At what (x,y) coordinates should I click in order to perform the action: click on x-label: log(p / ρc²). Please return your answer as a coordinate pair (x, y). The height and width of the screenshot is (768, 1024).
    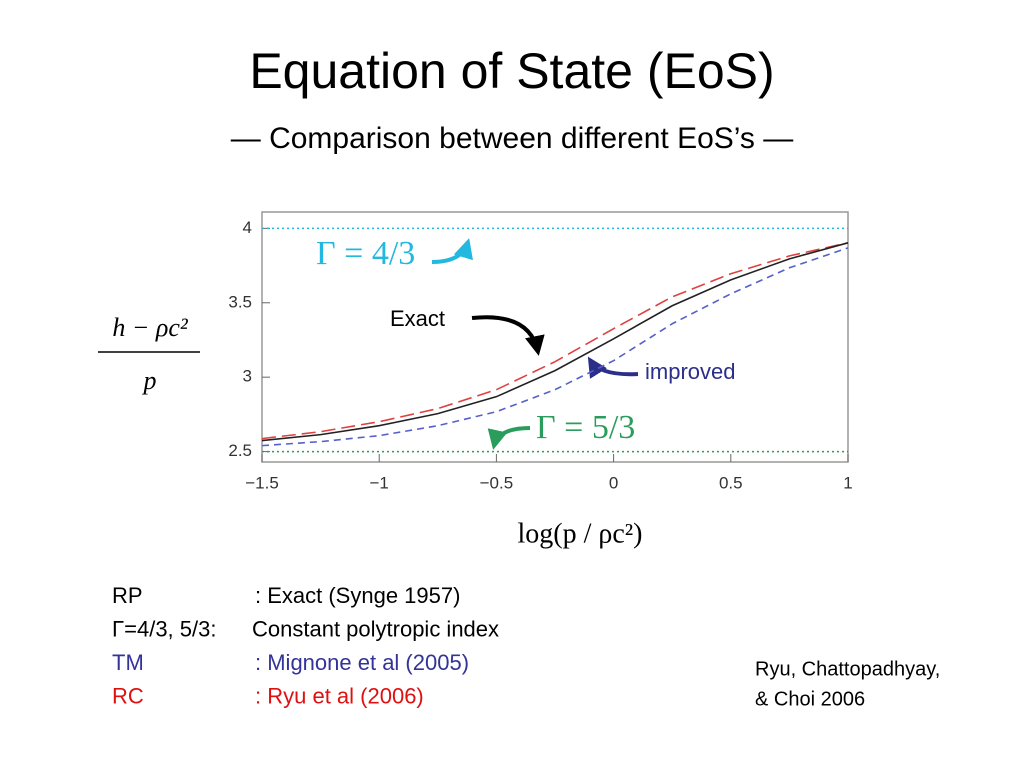
    Looking at the image, I should click on (579, 533).